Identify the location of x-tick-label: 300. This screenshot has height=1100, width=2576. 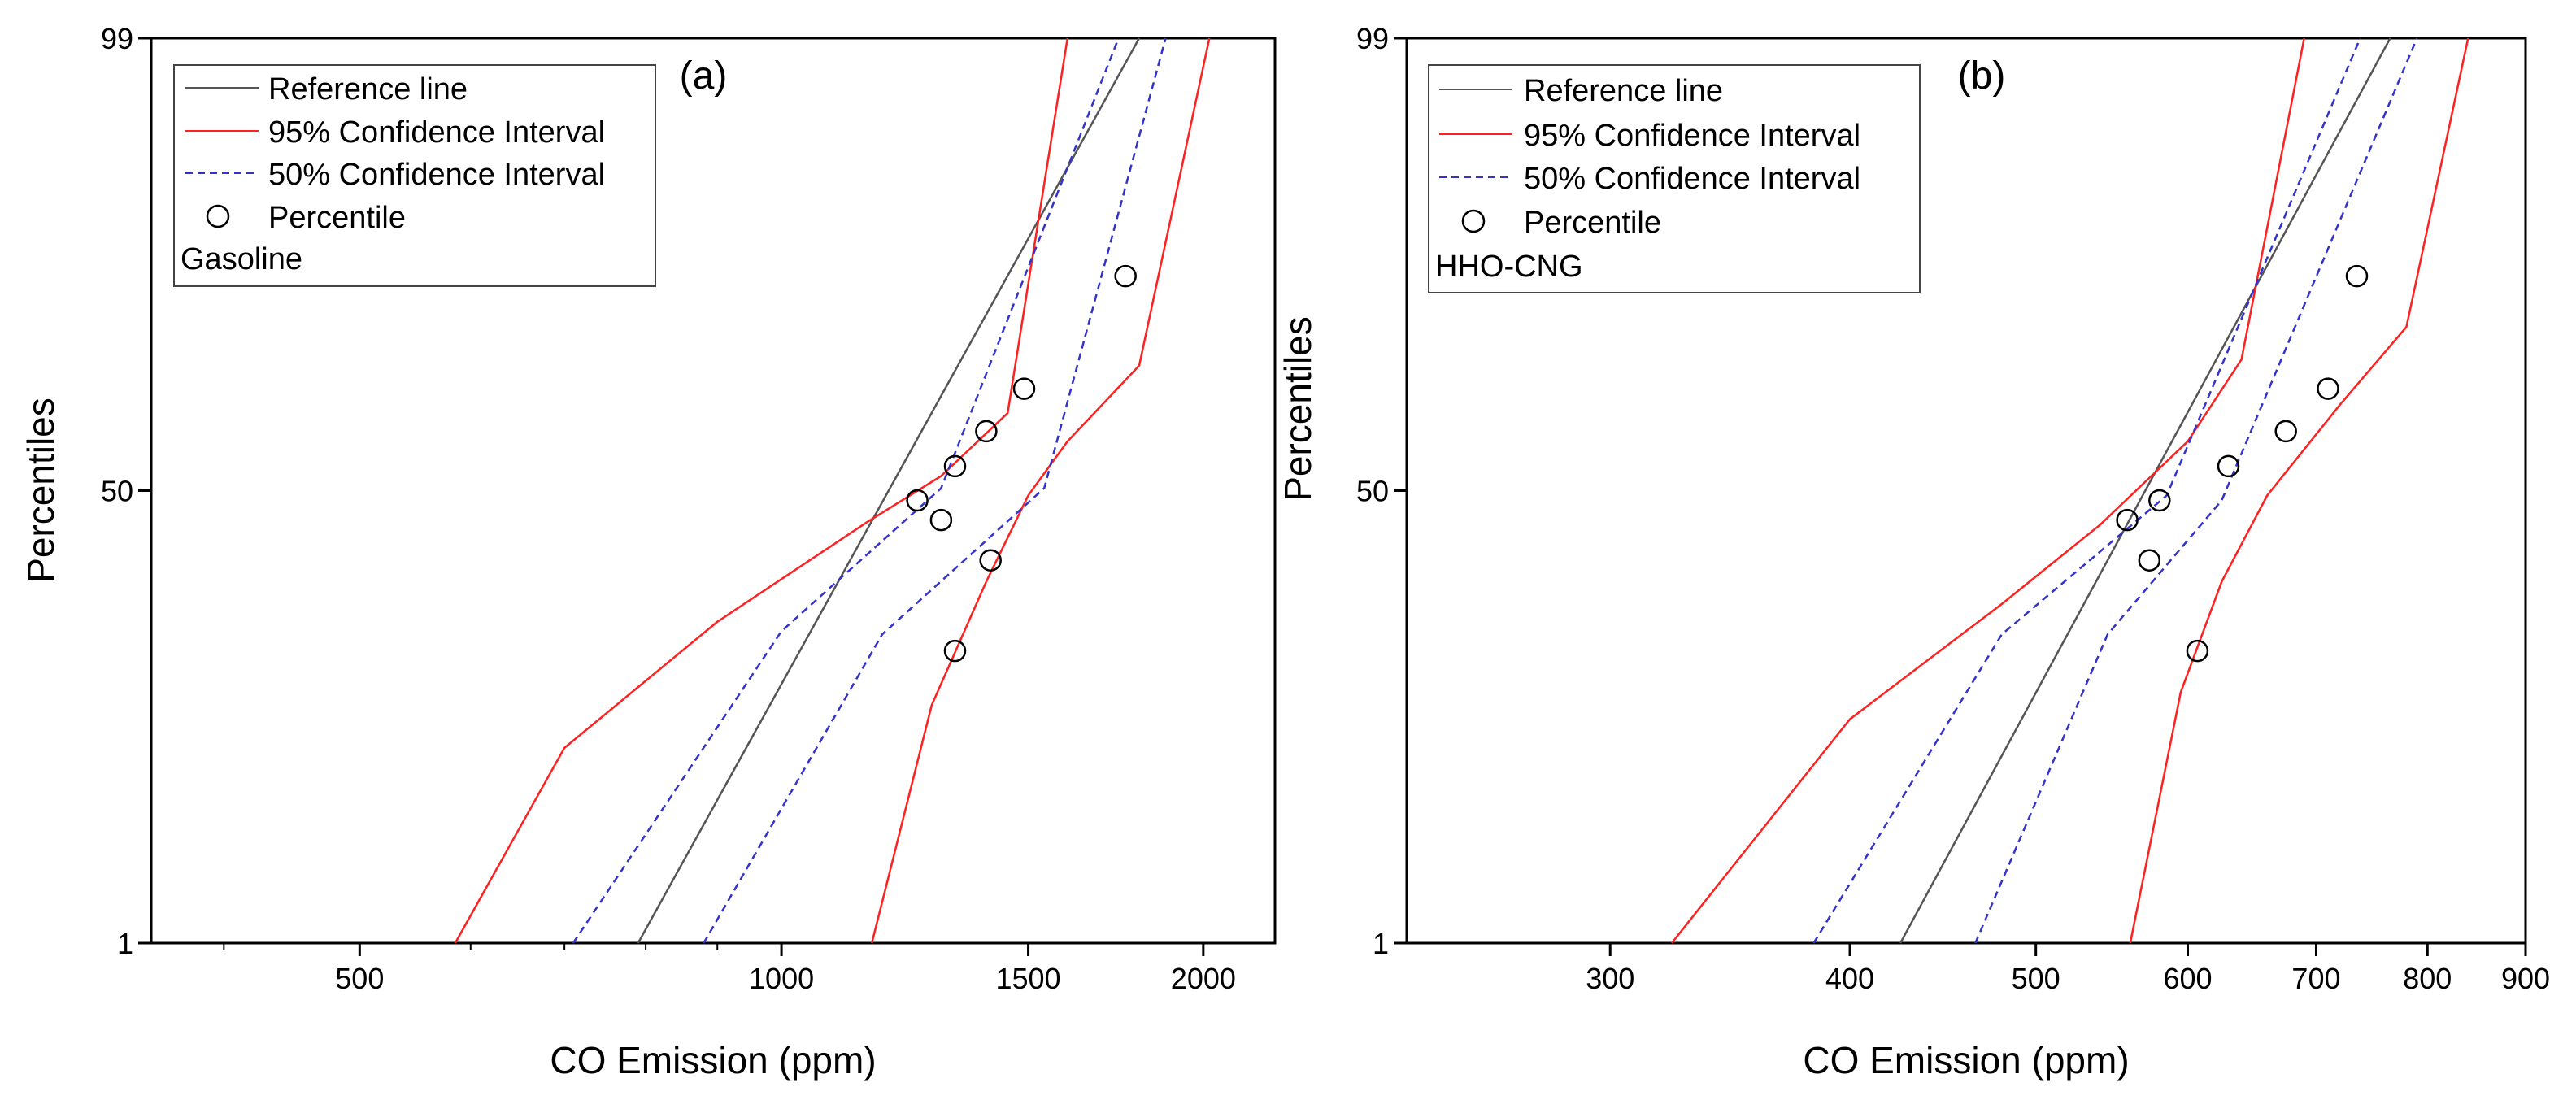
(1610, 978).